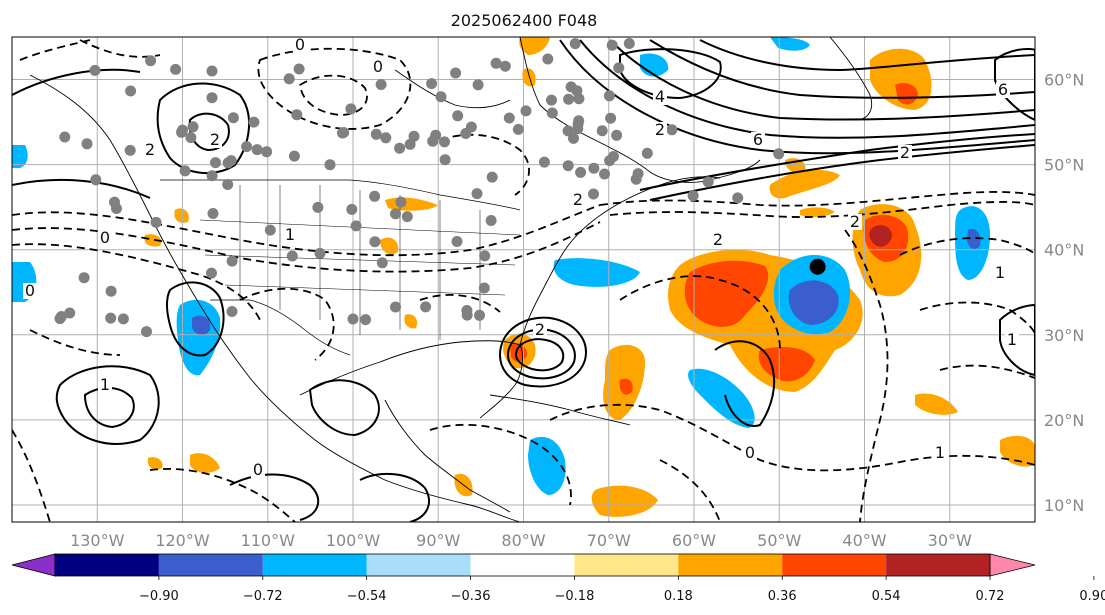  I want to click on lon-tick-label: 90°W, so click(438, 540).